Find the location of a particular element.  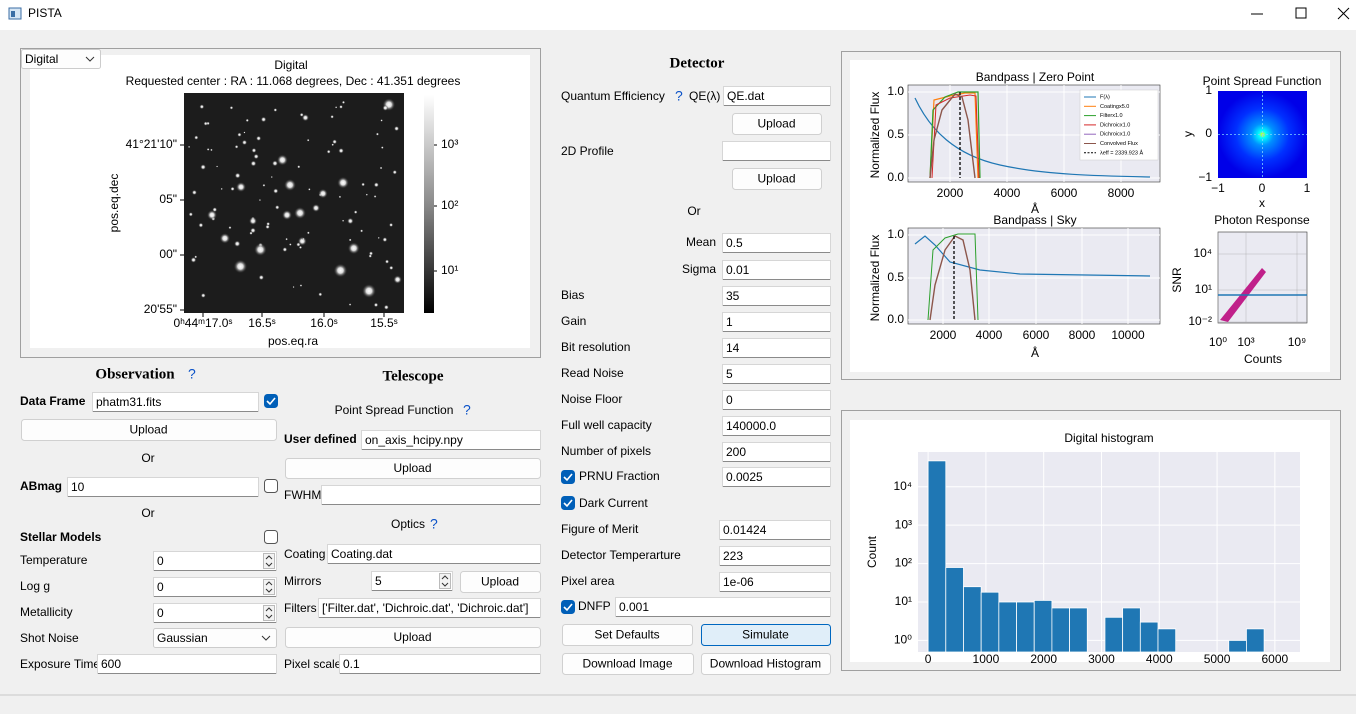

close-button is located at coordinates (1343, 13).